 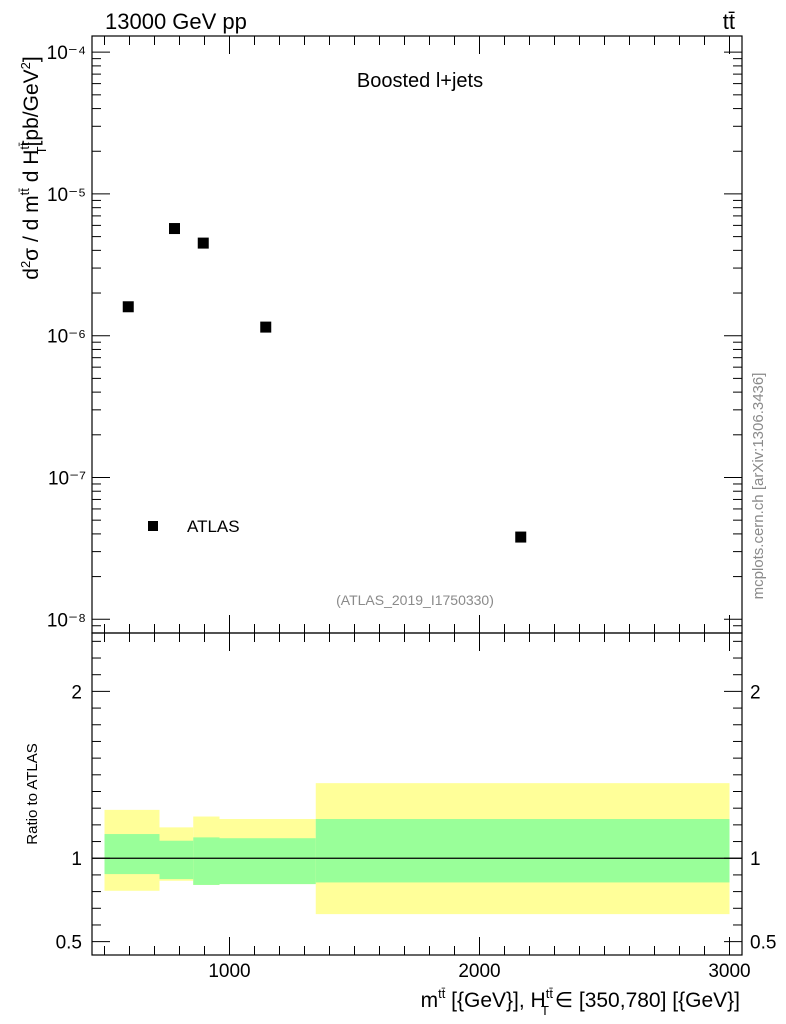 What do you see at coordinates (176, 21) in the screenshot?
I see `header-energy-label: 13000 GeV pp` at bounding box center [176, 21].